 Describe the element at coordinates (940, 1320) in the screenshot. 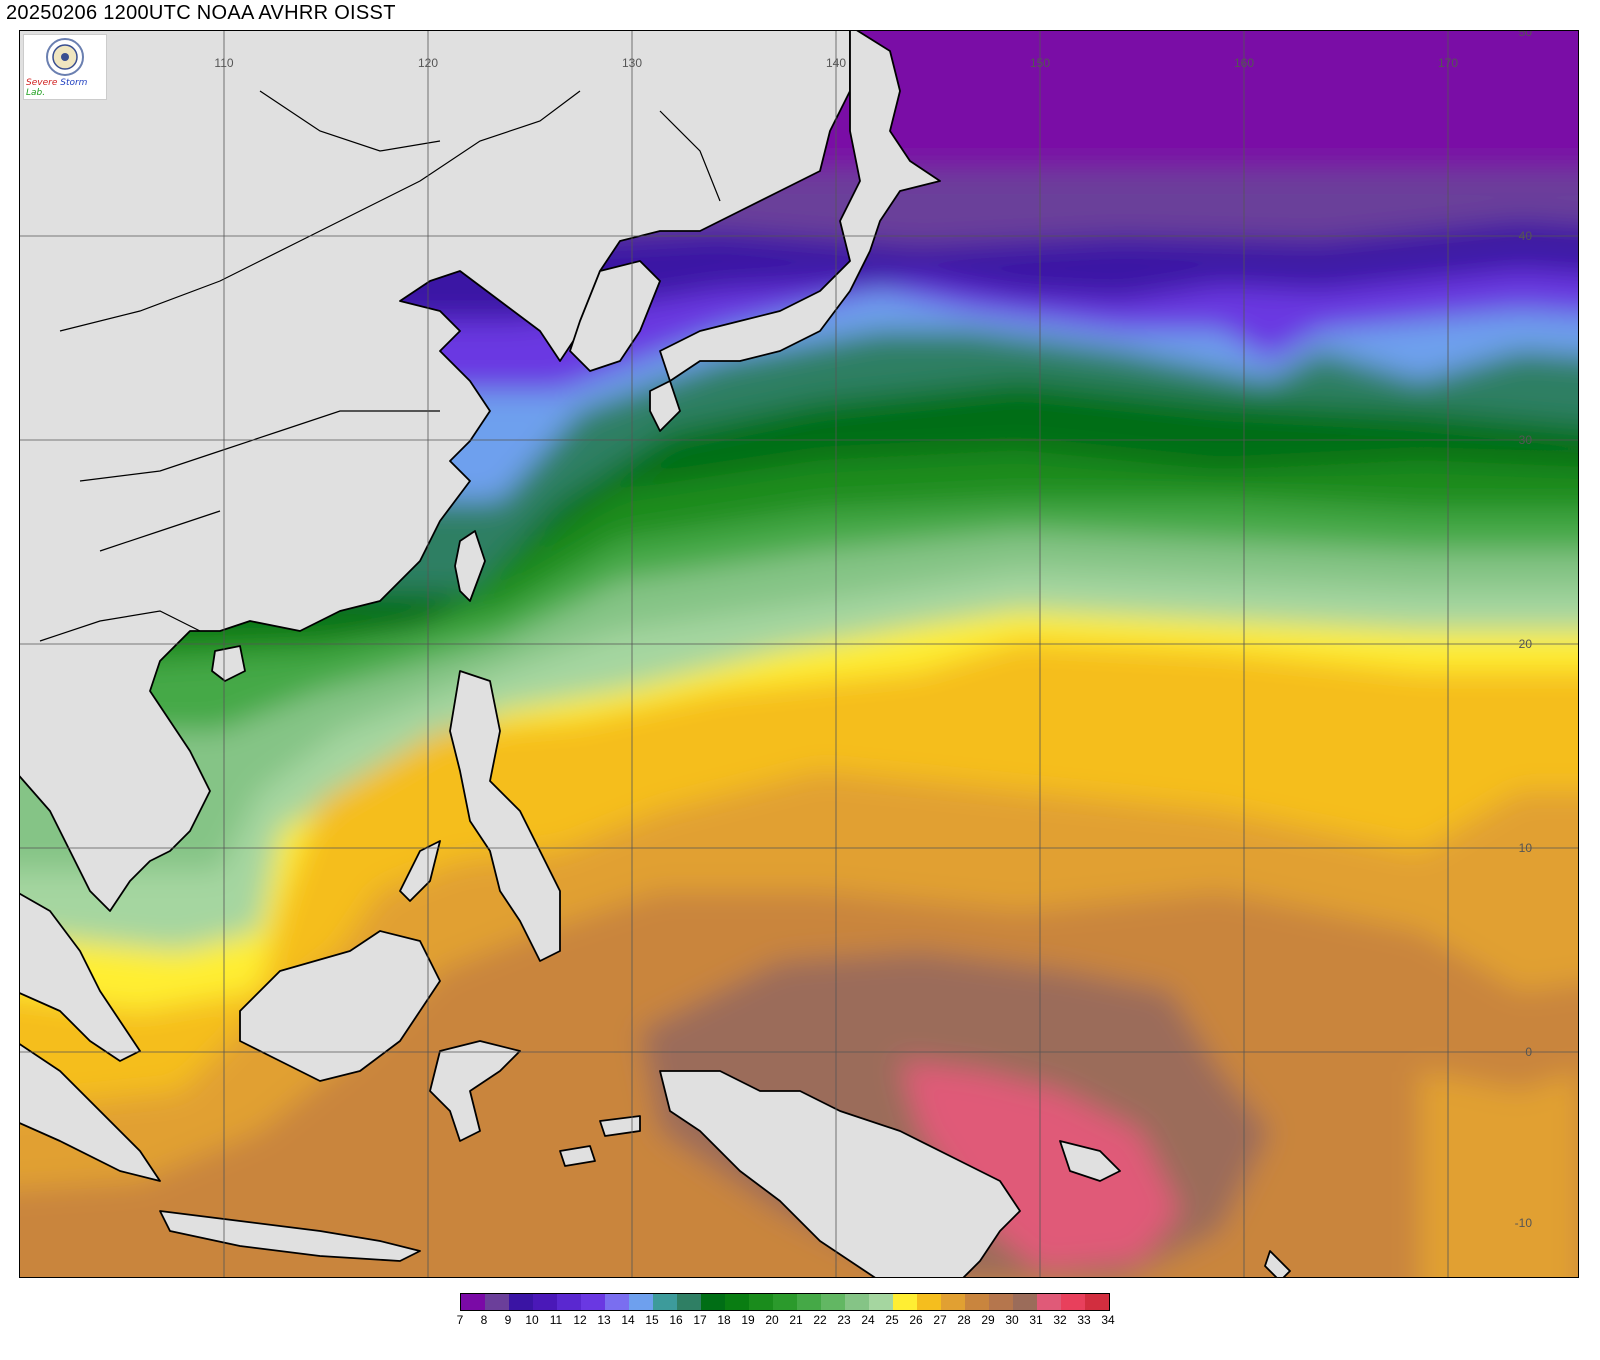

I see `colorbar-tick-label: 27` at that location.